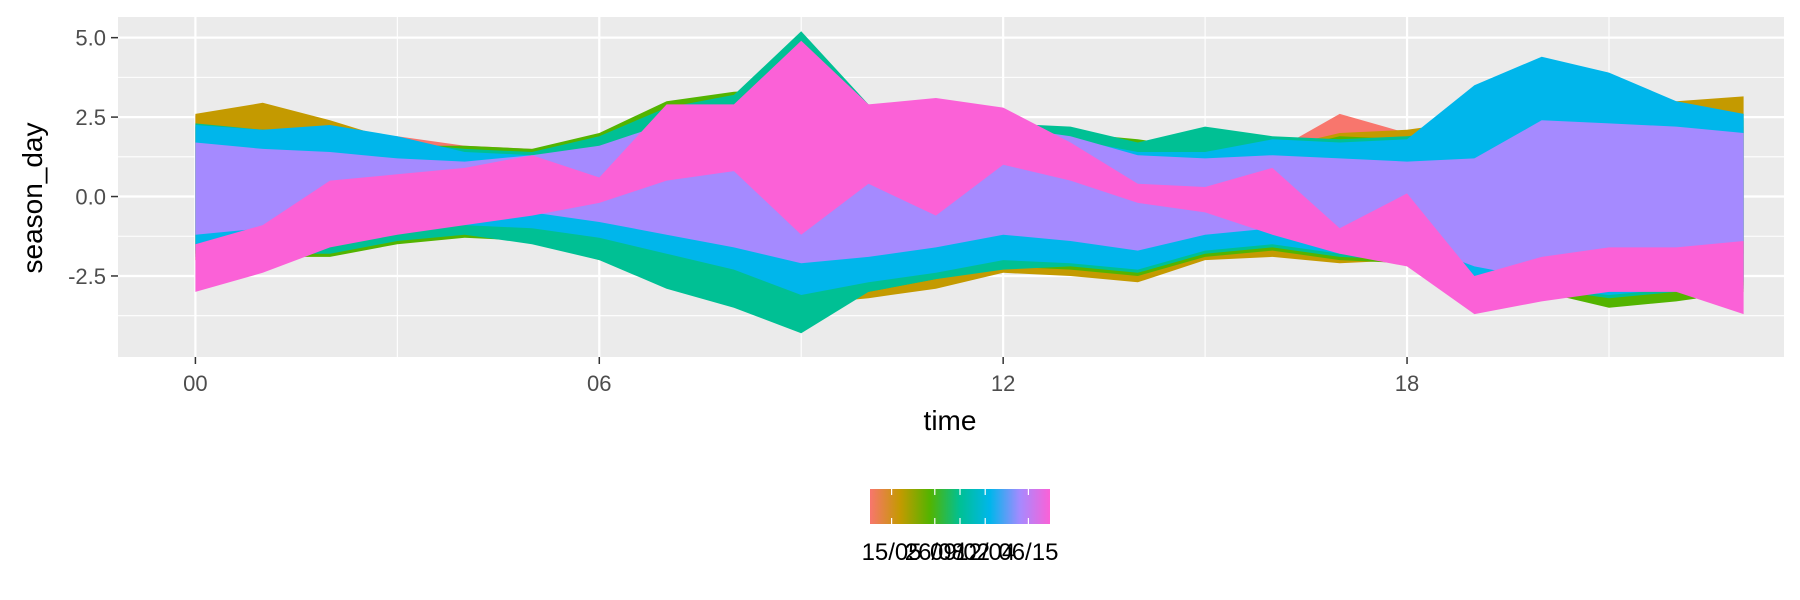  I want to click on legend-label: 26/08, so click(935, 552).